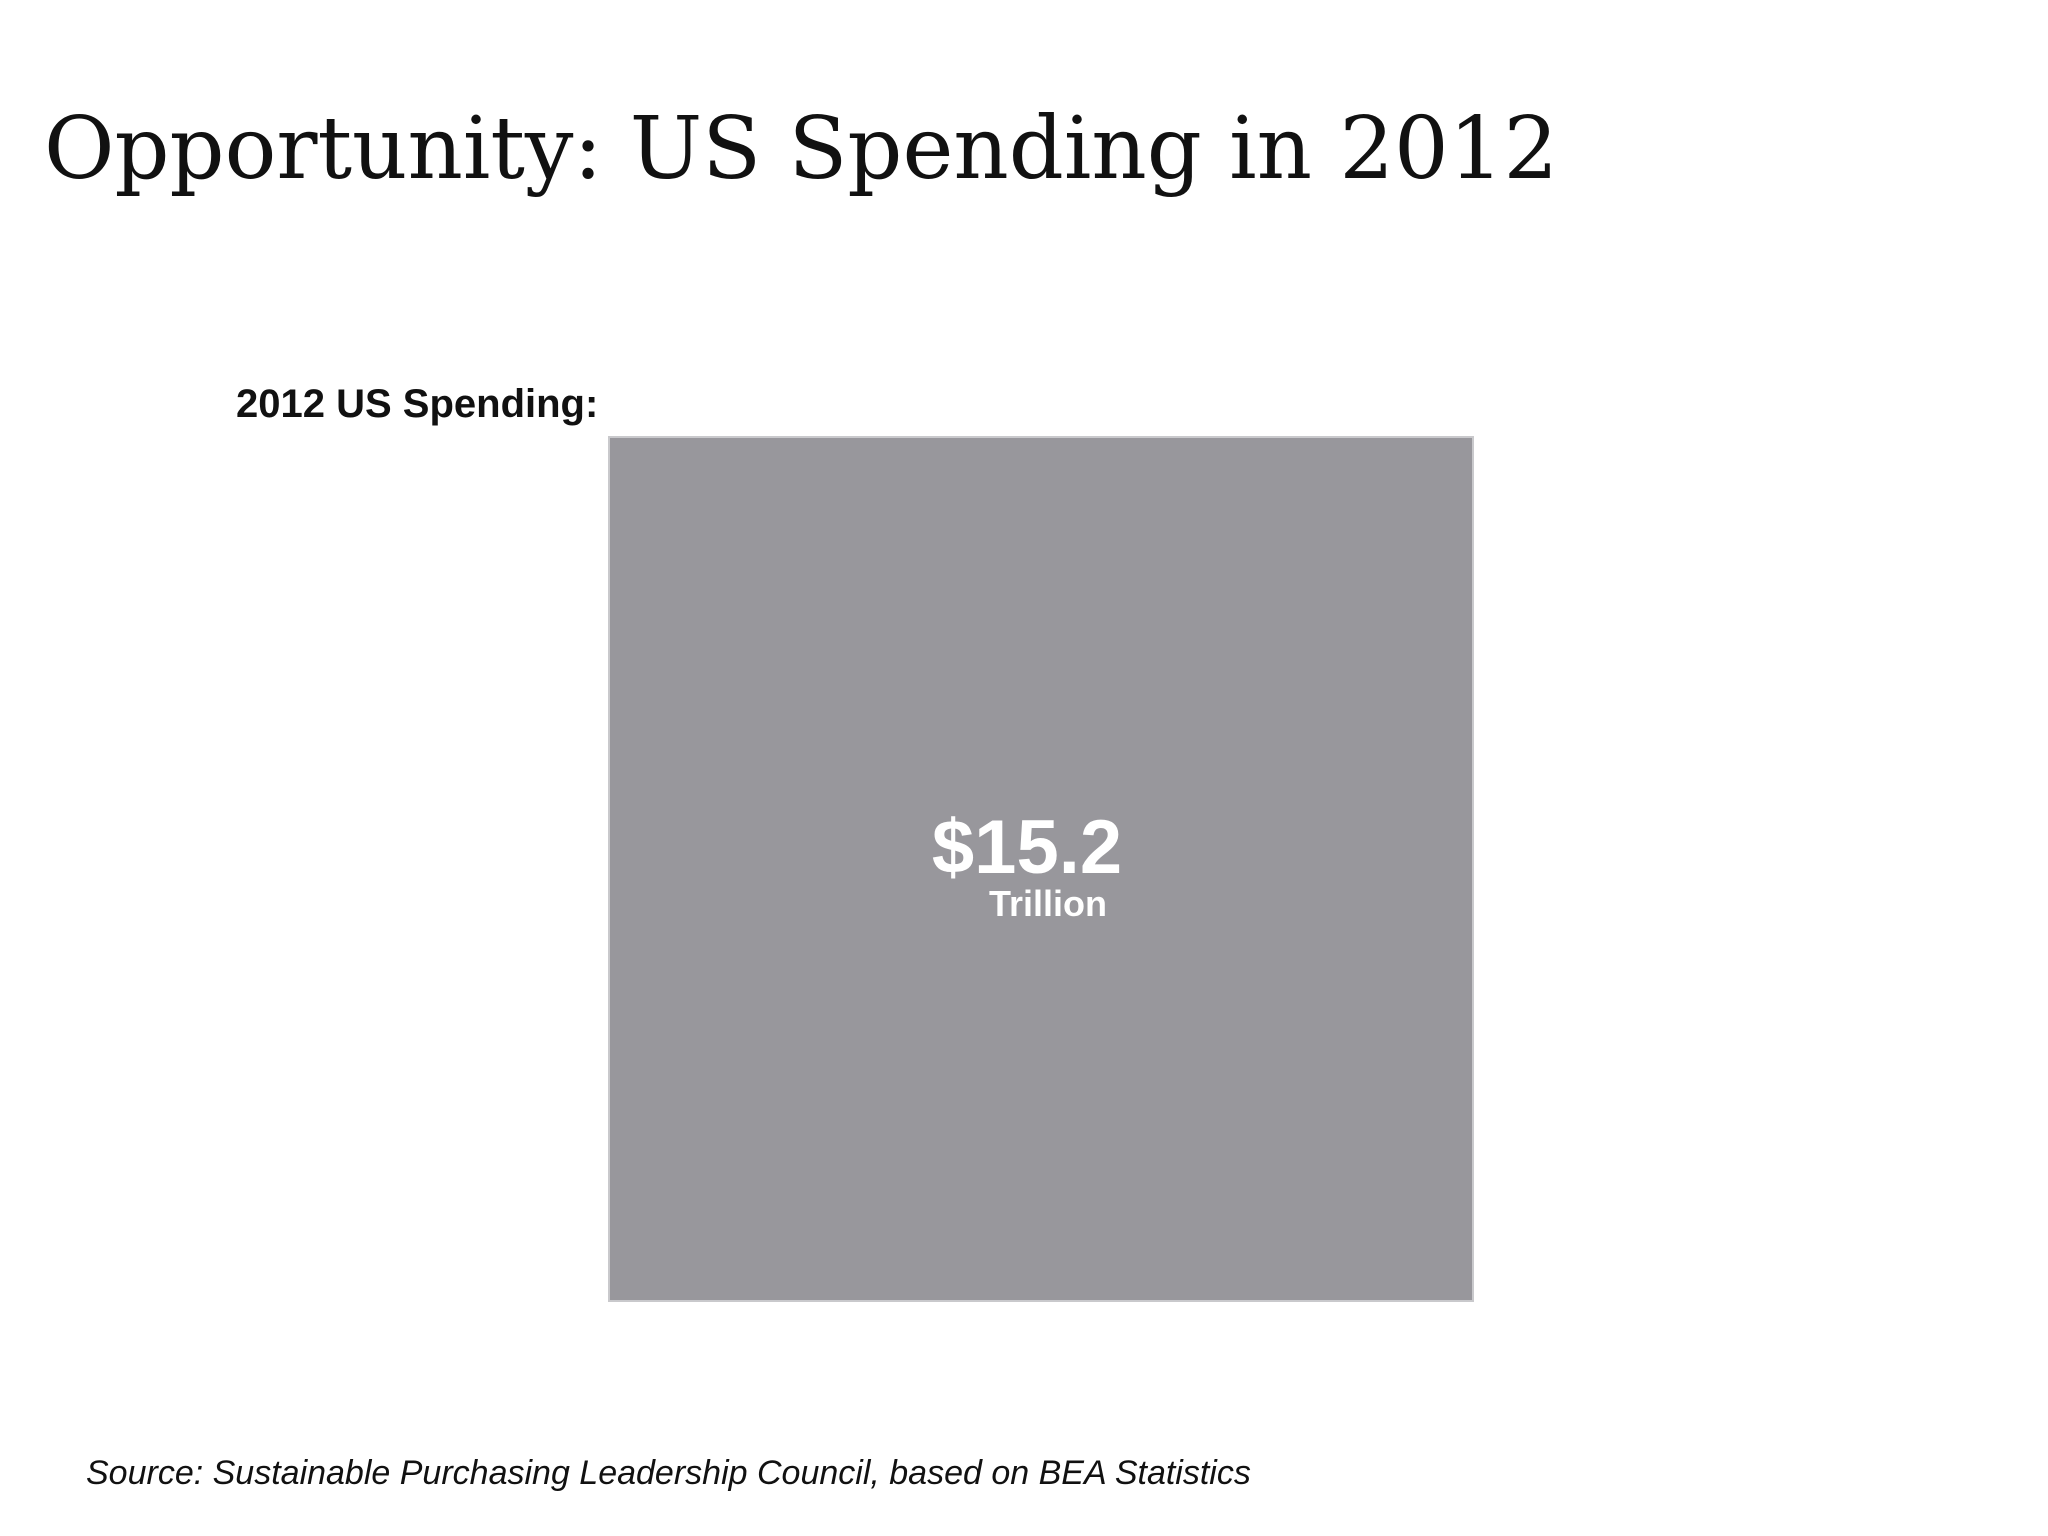 The height and width of the screenshot is (1536, 2048). I want to click on chart-title: 2012 US Spending:, so click(417, 404).